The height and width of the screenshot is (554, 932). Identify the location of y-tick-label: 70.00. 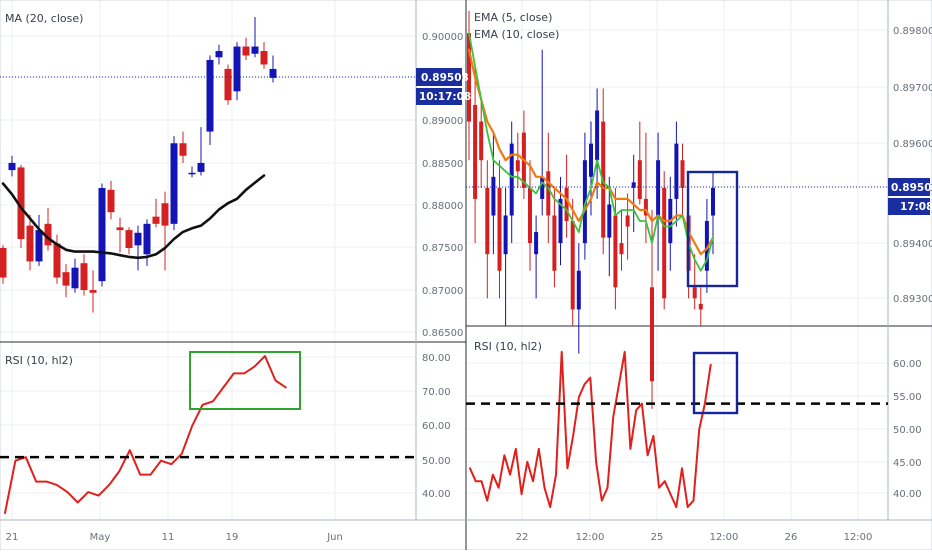
(436, 392).